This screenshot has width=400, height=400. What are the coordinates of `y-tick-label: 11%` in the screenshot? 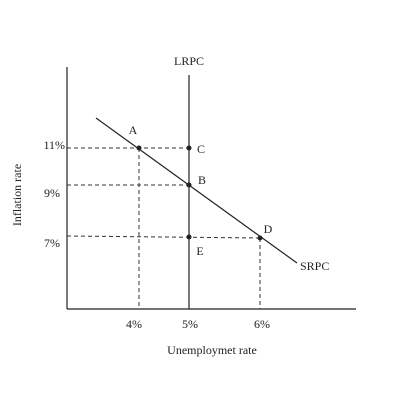 It's located at (54, 145).